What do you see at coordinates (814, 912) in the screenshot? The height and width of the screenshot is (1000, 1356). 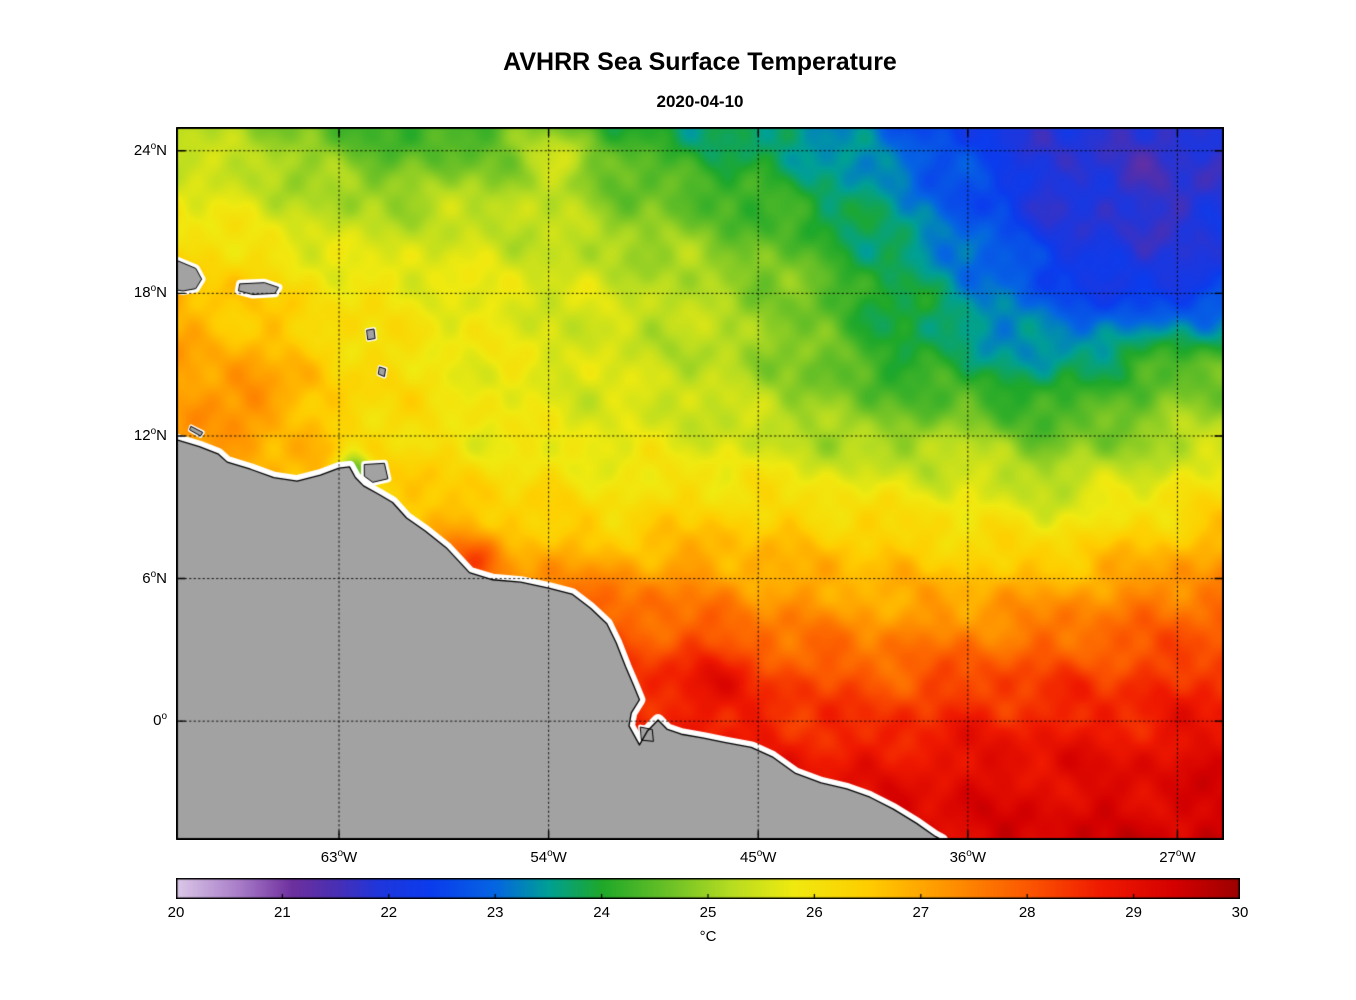 I see `colorbar-tick-label: 26` at bounding box center [814, 912].